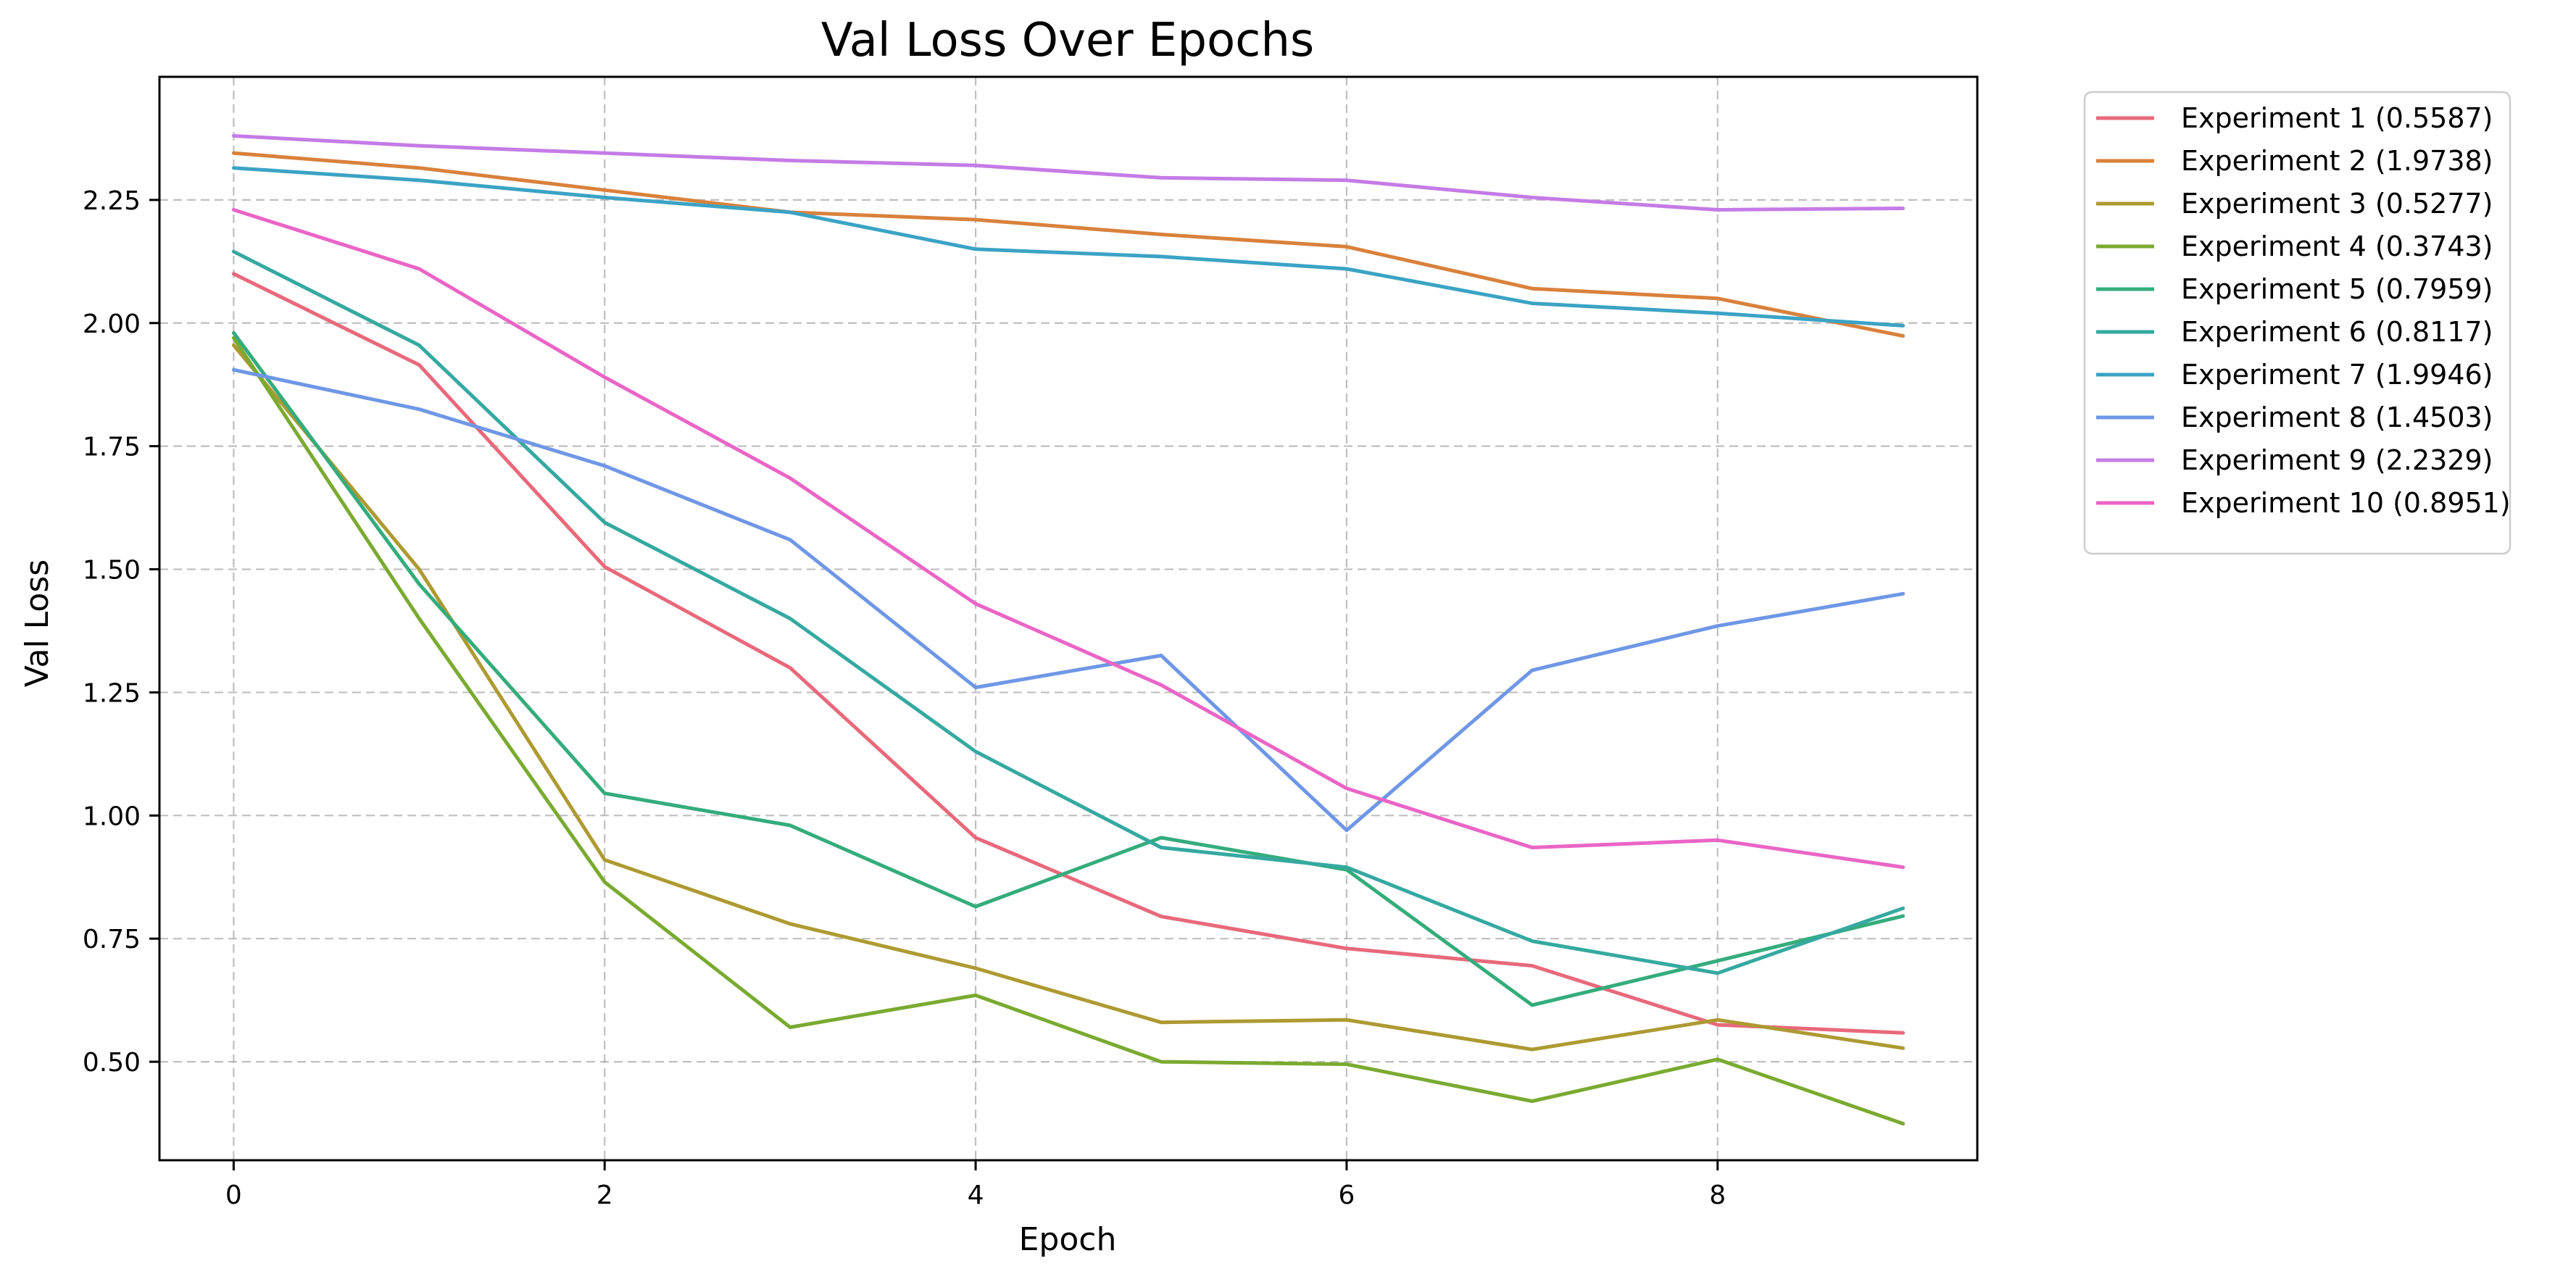 This screenshot has width=2576, height=1282. I want to click on legend-item-5: Experiment 5 (0.7959), so click(2294, 289).